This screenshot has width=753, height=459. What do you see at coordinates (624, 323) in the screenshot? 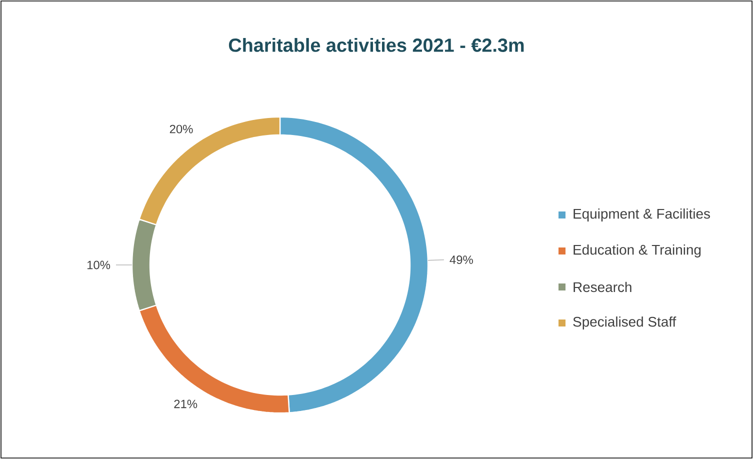
I see `legend-label: Specialised Staff` at bounding box center [624, 323].